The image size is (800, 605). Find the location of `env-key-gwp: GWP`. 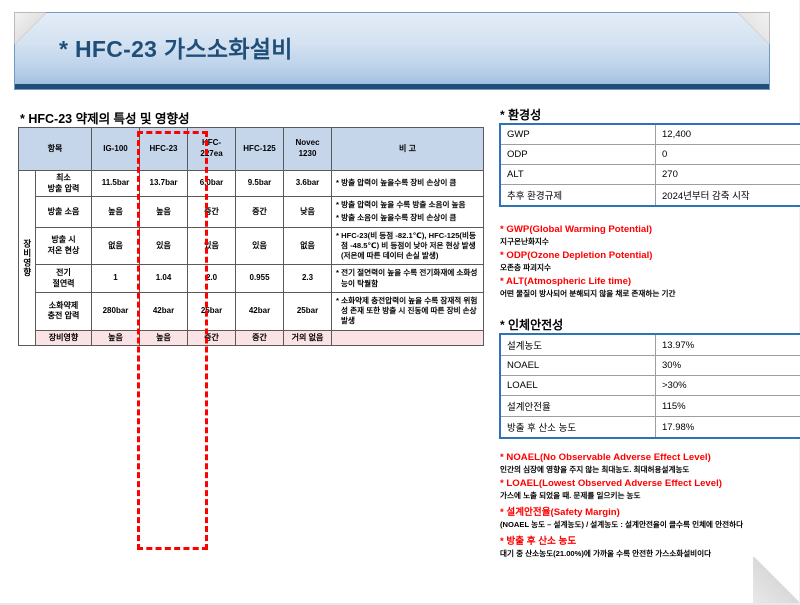

env-key-gwp: GWP is located at coordinates (578, 134).